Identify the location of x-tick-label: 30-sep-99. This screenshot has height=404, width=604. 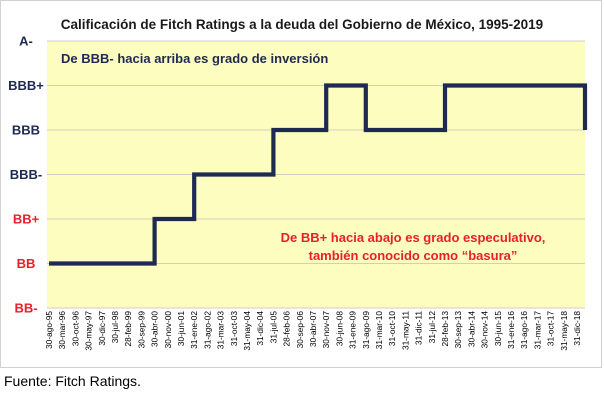
(141, 330).